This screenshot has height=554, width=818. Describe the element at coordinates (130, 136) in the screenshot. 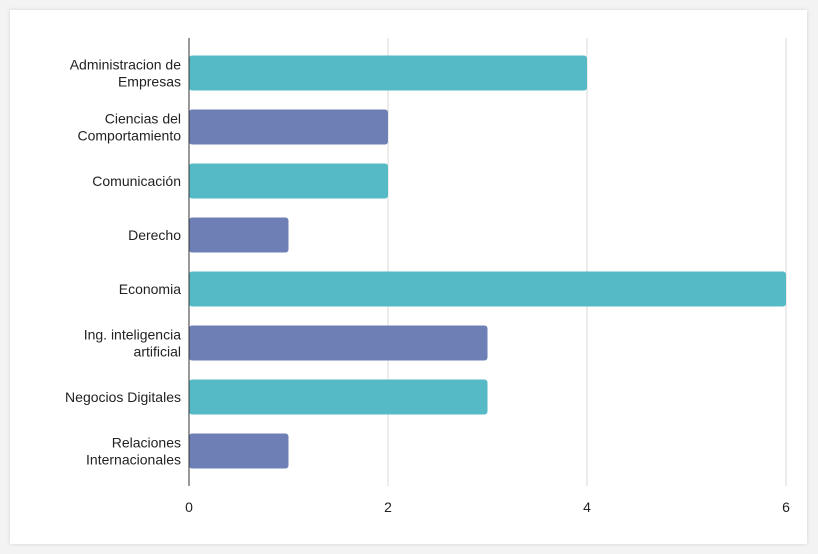

I see `category-label-line: Comportamiento` at that location.